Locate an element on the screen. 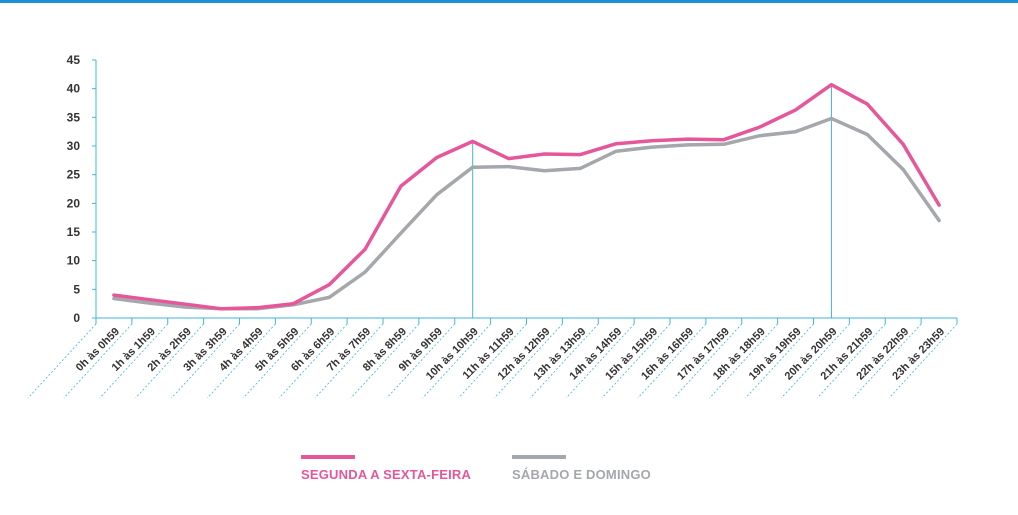 Image resolution: width=1018 pixels, height=515 pixels. legend-item-weekend: SÁBADO E DOMINGO is located at coordinates (581, 468).